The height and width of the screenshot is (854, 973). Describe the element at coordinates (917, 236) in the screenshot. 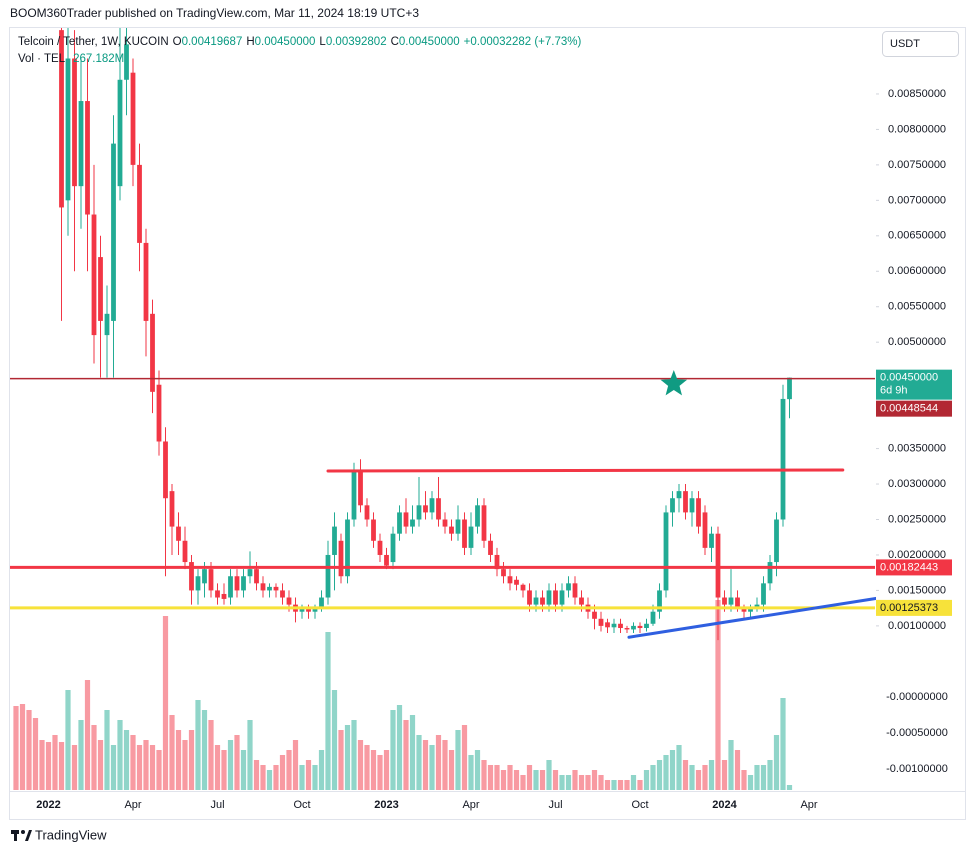

I see `y-tick-label: 0.00650000` at that location.